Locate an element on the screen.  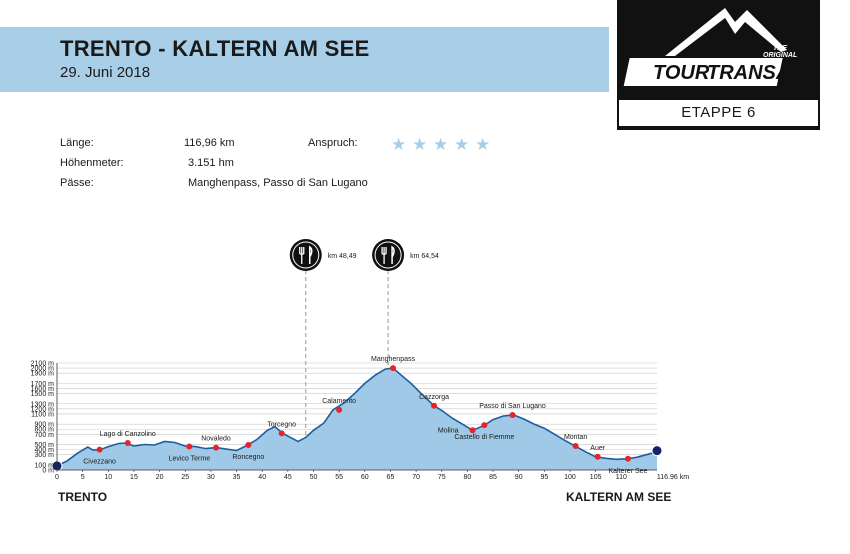
y-tick-label: 900 m is located at coordinates (45, 425).